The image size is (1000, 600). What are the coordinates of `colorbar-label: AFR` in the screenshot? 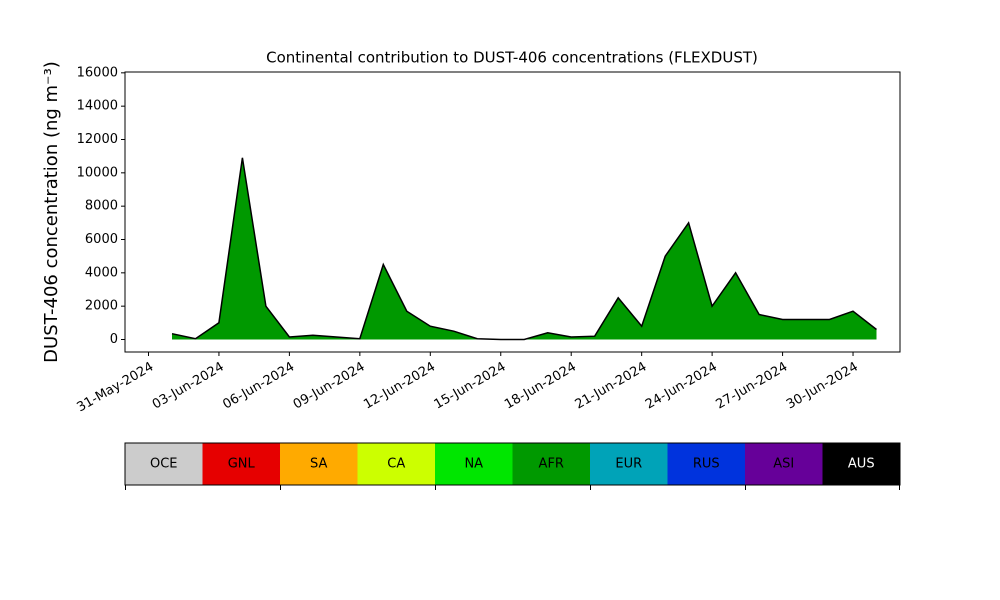 It's located at (551, 464).